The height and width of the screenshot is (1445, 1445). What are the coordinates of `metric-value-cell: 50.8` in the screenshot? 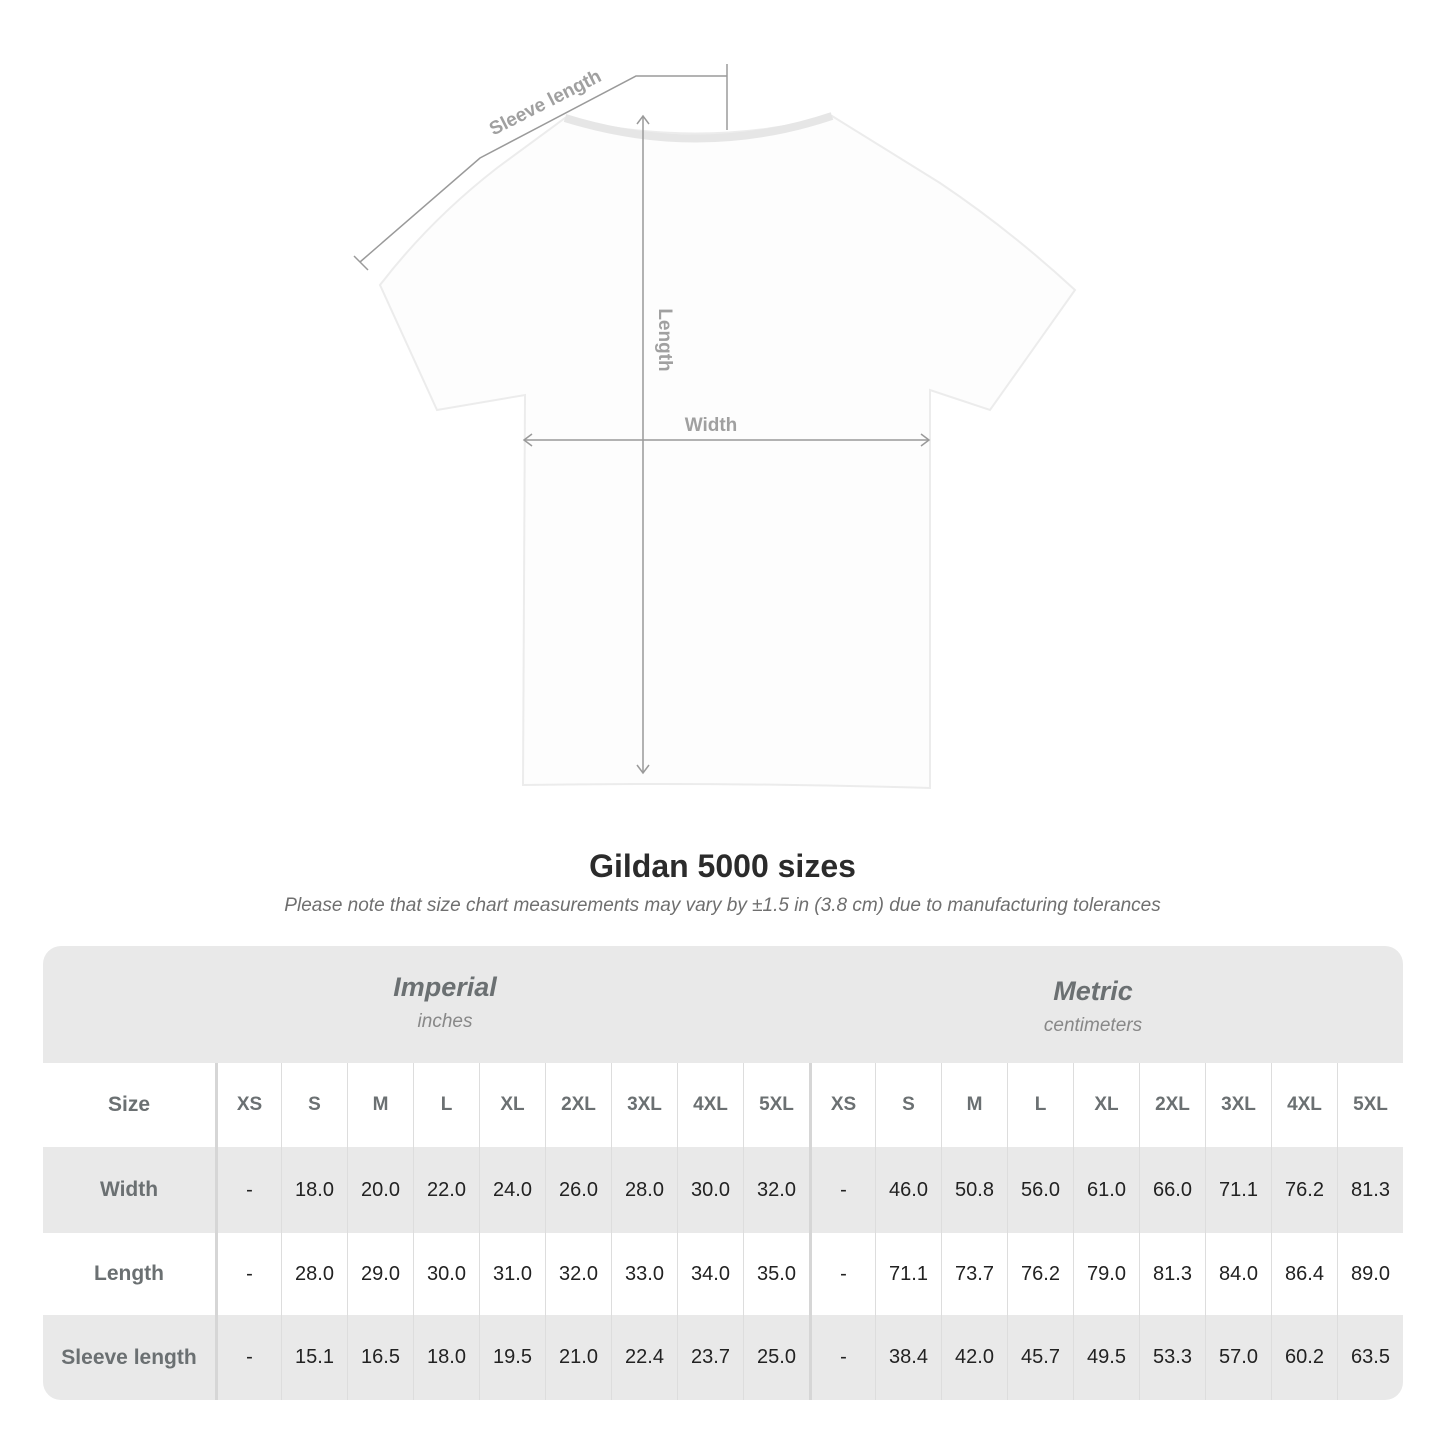 It's located at (974, 1190).